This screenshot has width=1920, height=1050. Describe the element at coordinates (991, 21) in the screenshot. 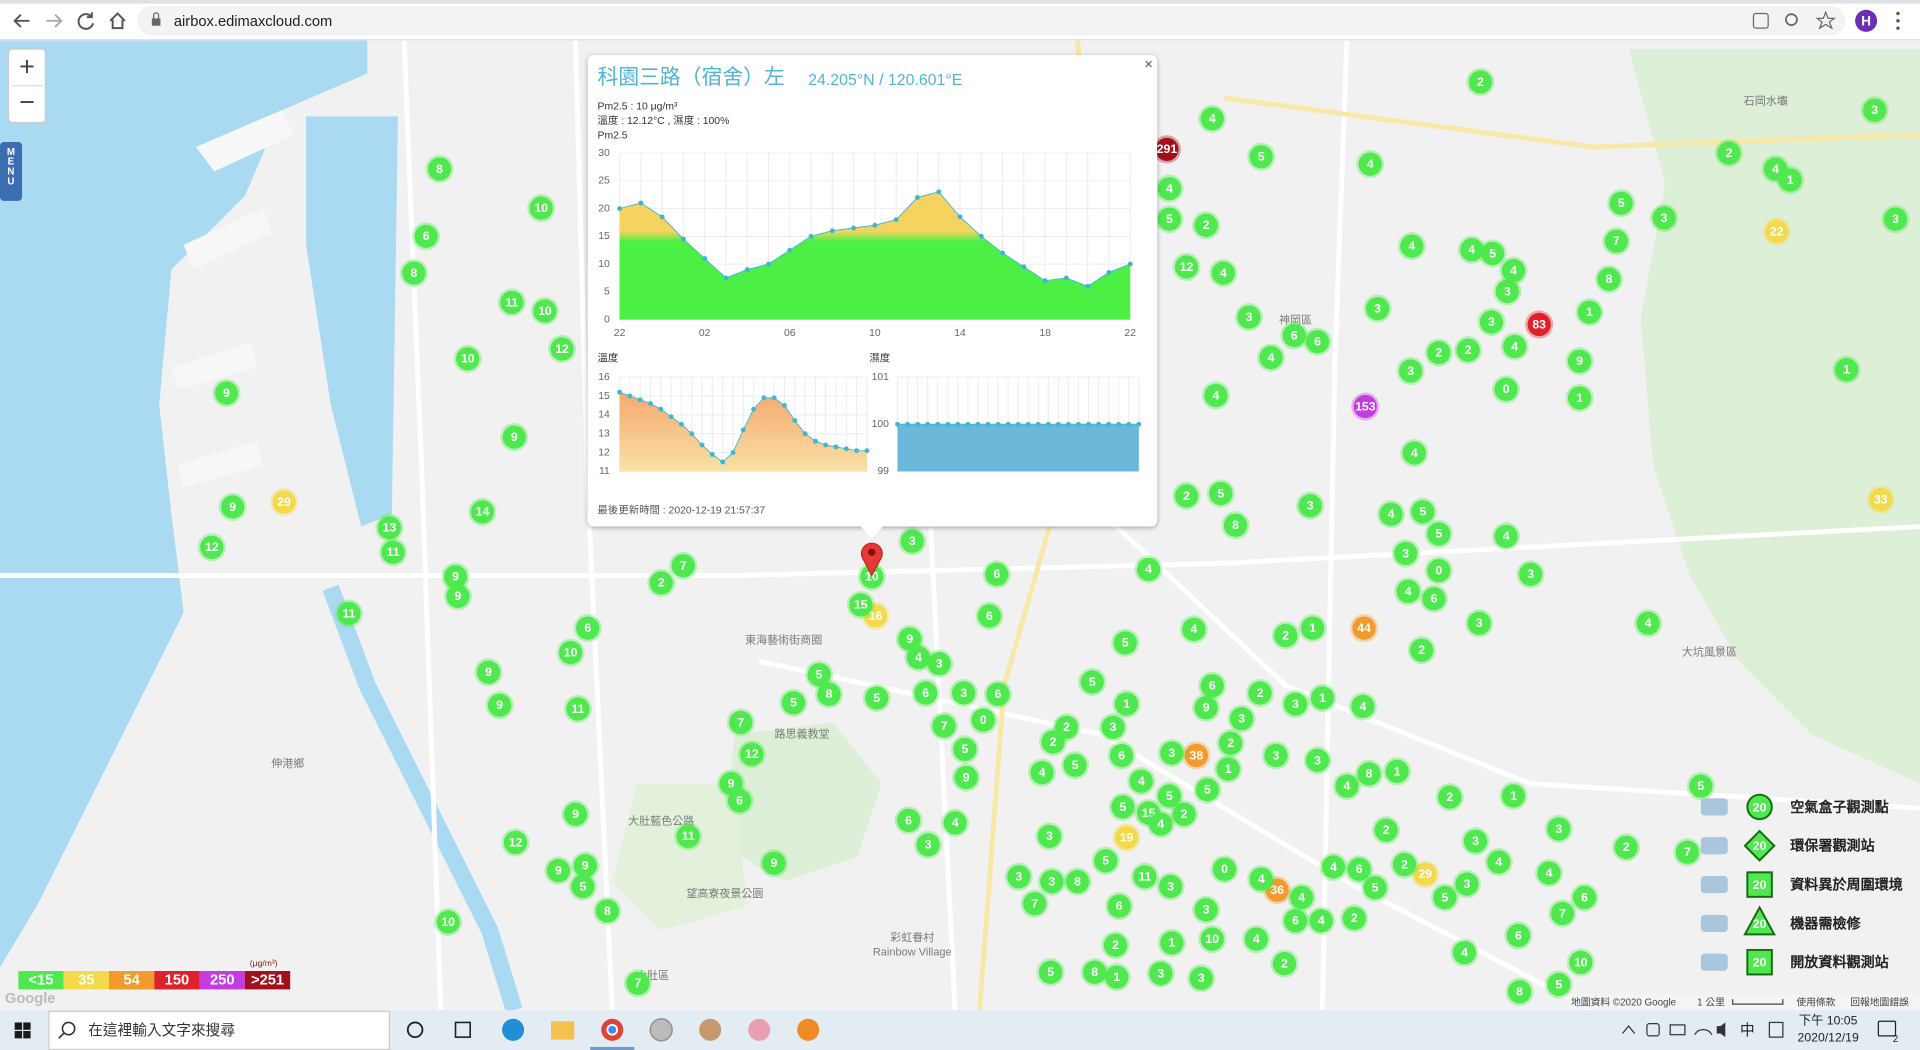

I see `address-bar` at that location.